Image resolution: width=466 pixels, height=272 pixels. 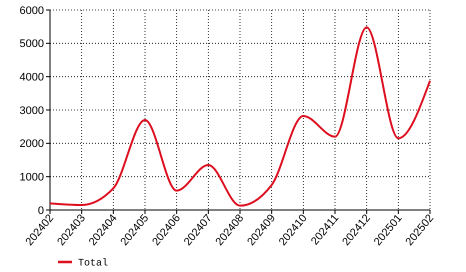 I want to click on y-tick-label: 5000, so click(x=32, y=44).